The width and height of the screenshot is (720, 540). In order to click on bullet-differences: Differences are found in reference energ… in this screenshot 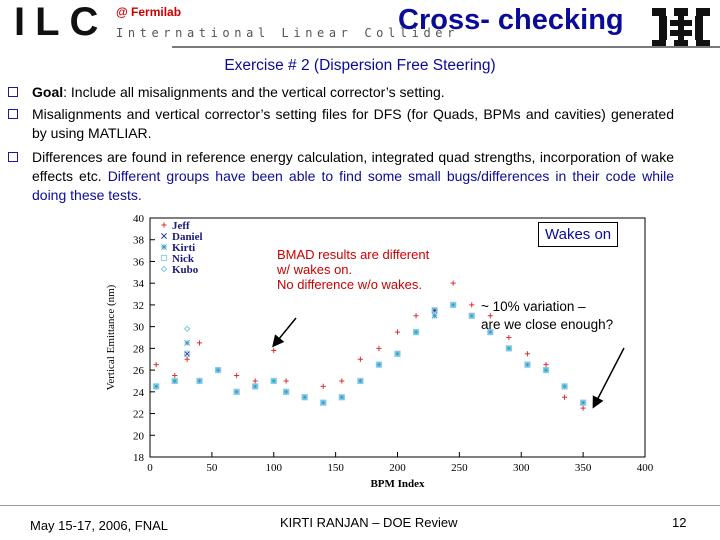, I will do `click(341, 176)`.